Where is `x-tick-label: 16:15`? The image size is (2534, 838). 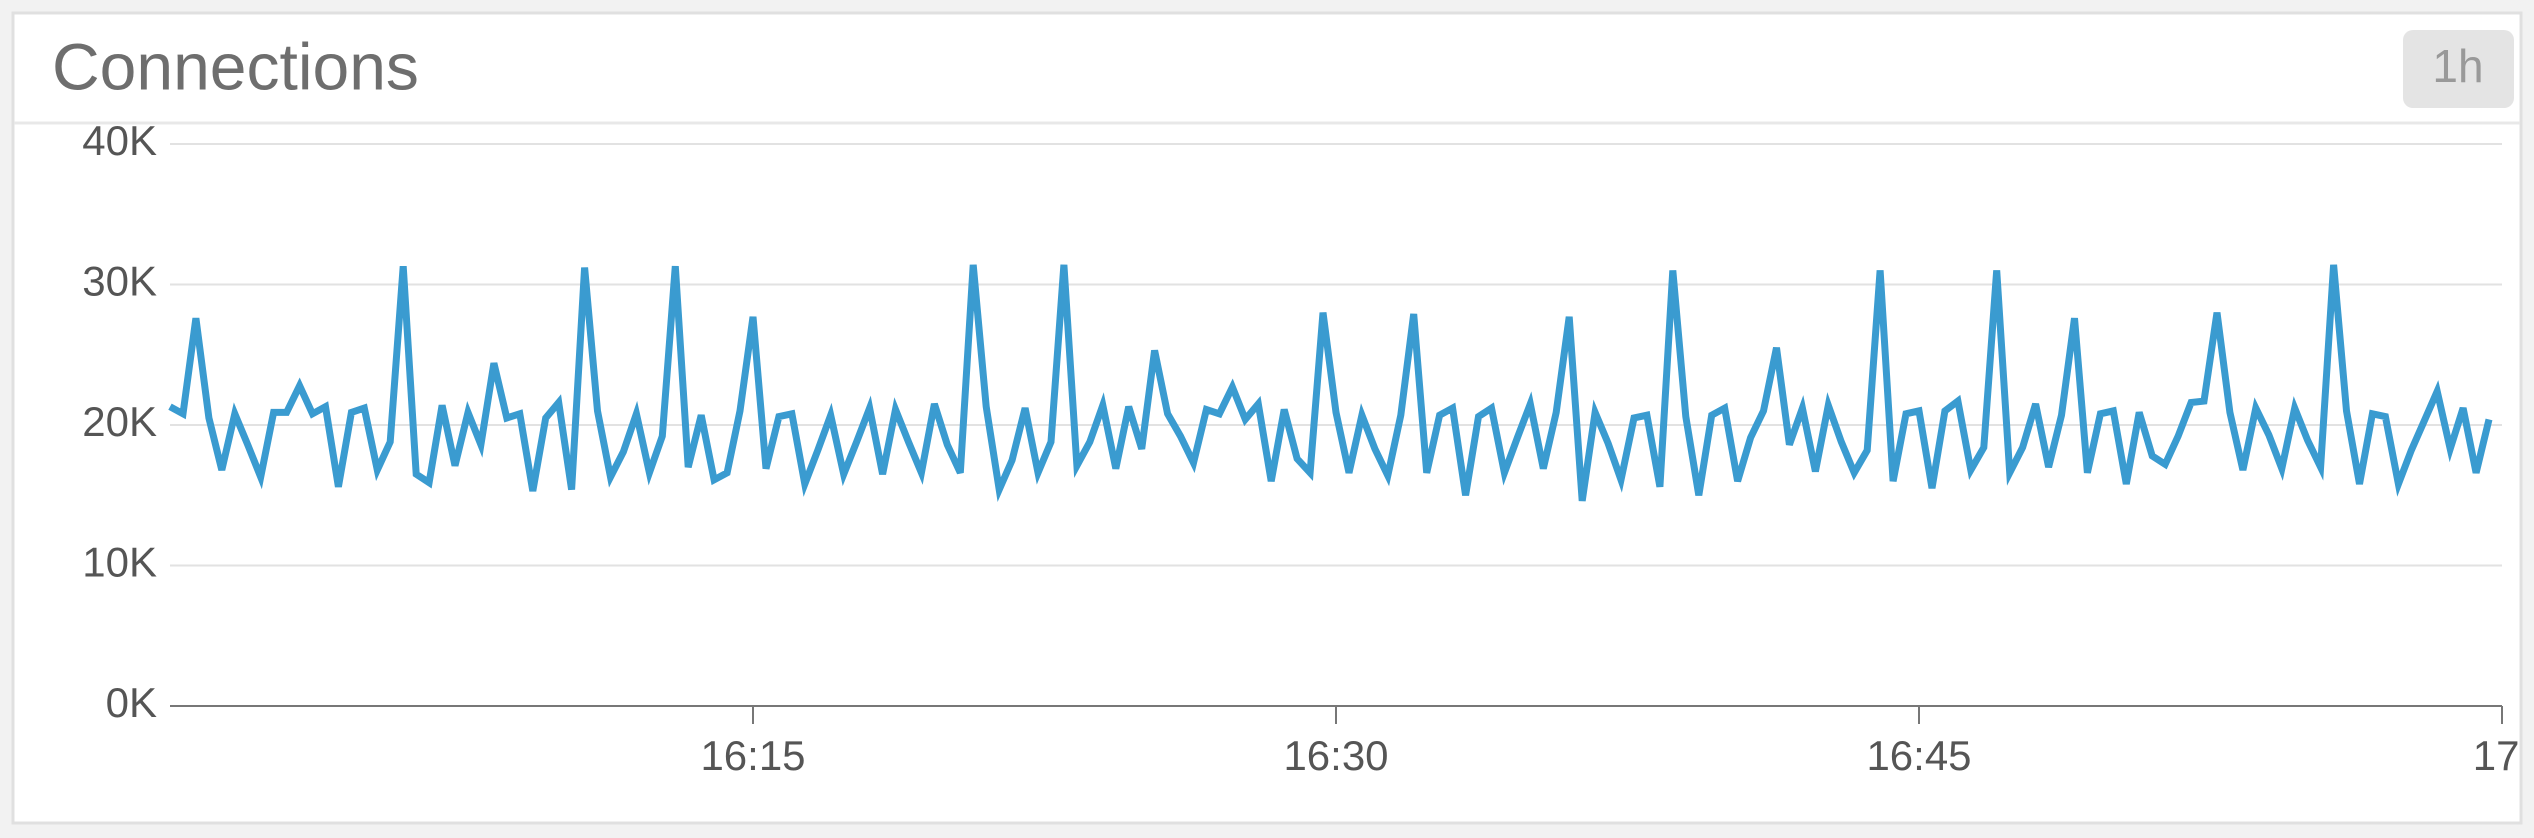 x-tick-label: 16:15 is located at coordinates (752, 755).